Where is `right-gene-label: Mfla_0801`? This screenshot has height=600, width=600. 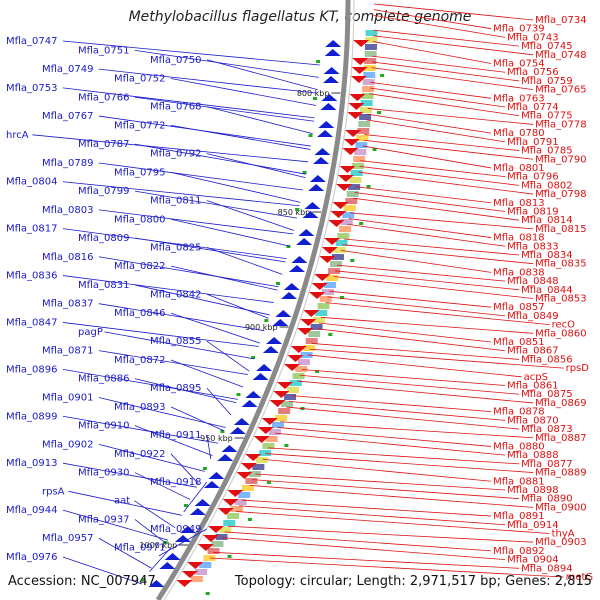
right-gene-label: Mfla_0801 is located at coordinates (519, 168).